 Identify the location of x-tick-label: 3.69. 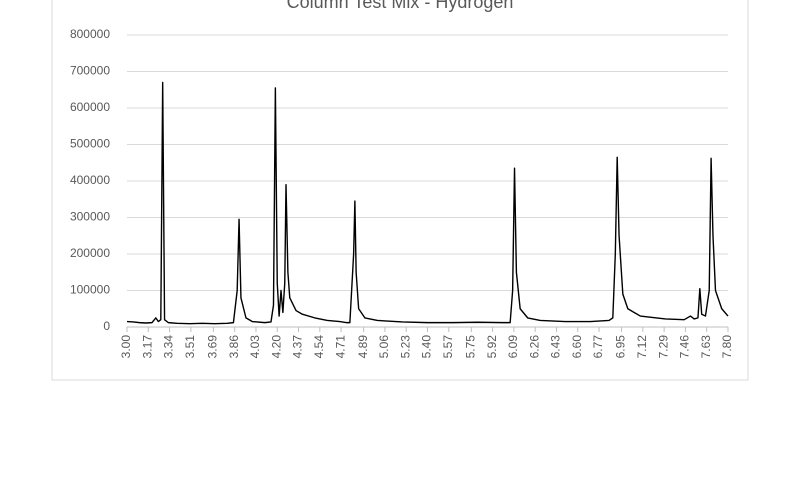
(213, 347).